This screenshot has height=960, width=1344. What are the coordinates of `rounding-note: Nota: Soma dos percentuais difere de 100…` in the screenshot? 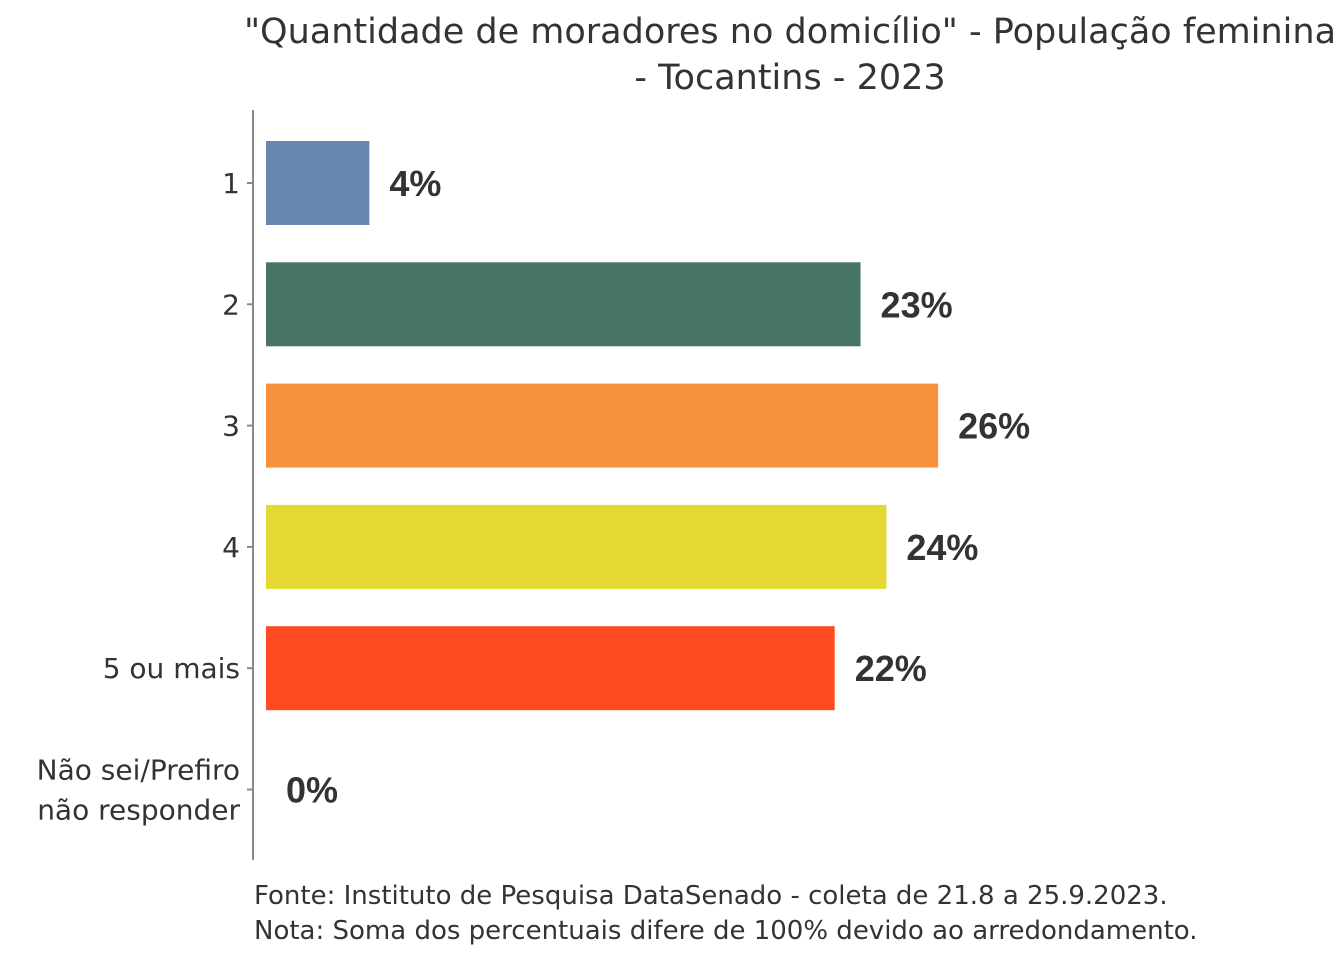 It's located at (726, 931).